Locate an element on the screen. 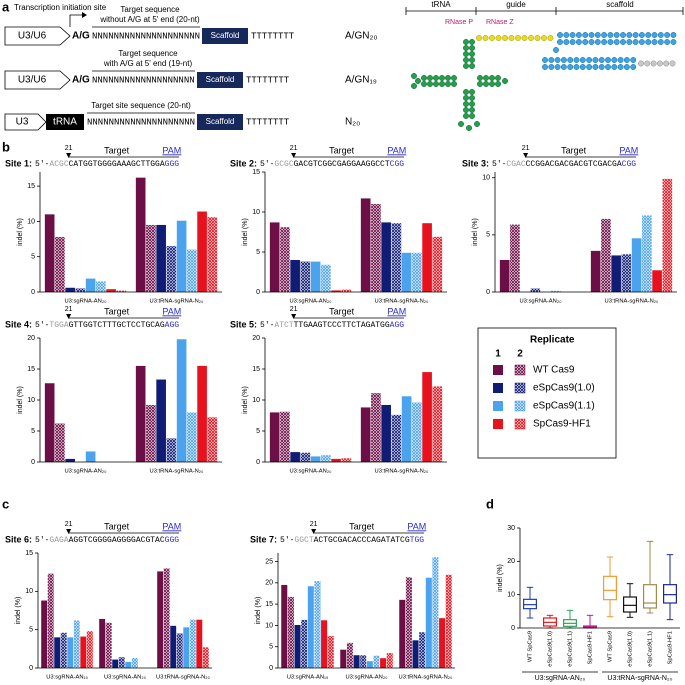 This screenshot has height=685, width=685. x-tick-label: U3:tRNA-sgRNA-N₂₀ is located at coordinates (402, 302).